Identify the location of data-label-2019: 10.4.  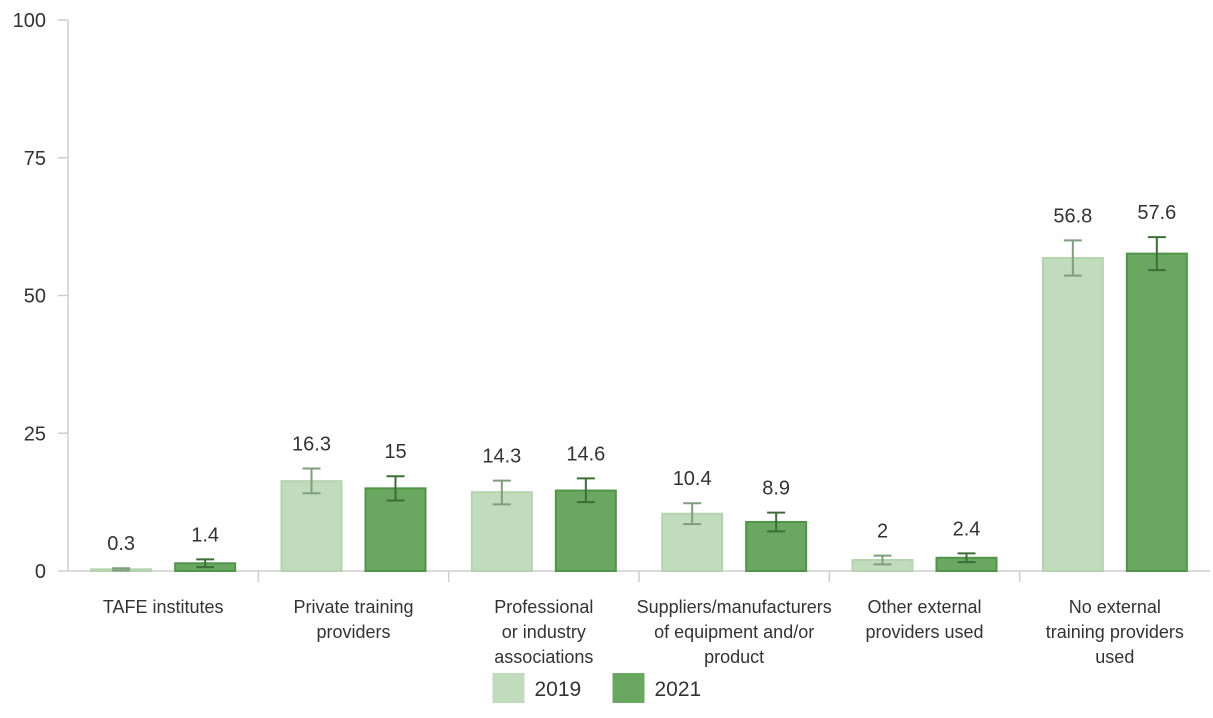
(692, 479).